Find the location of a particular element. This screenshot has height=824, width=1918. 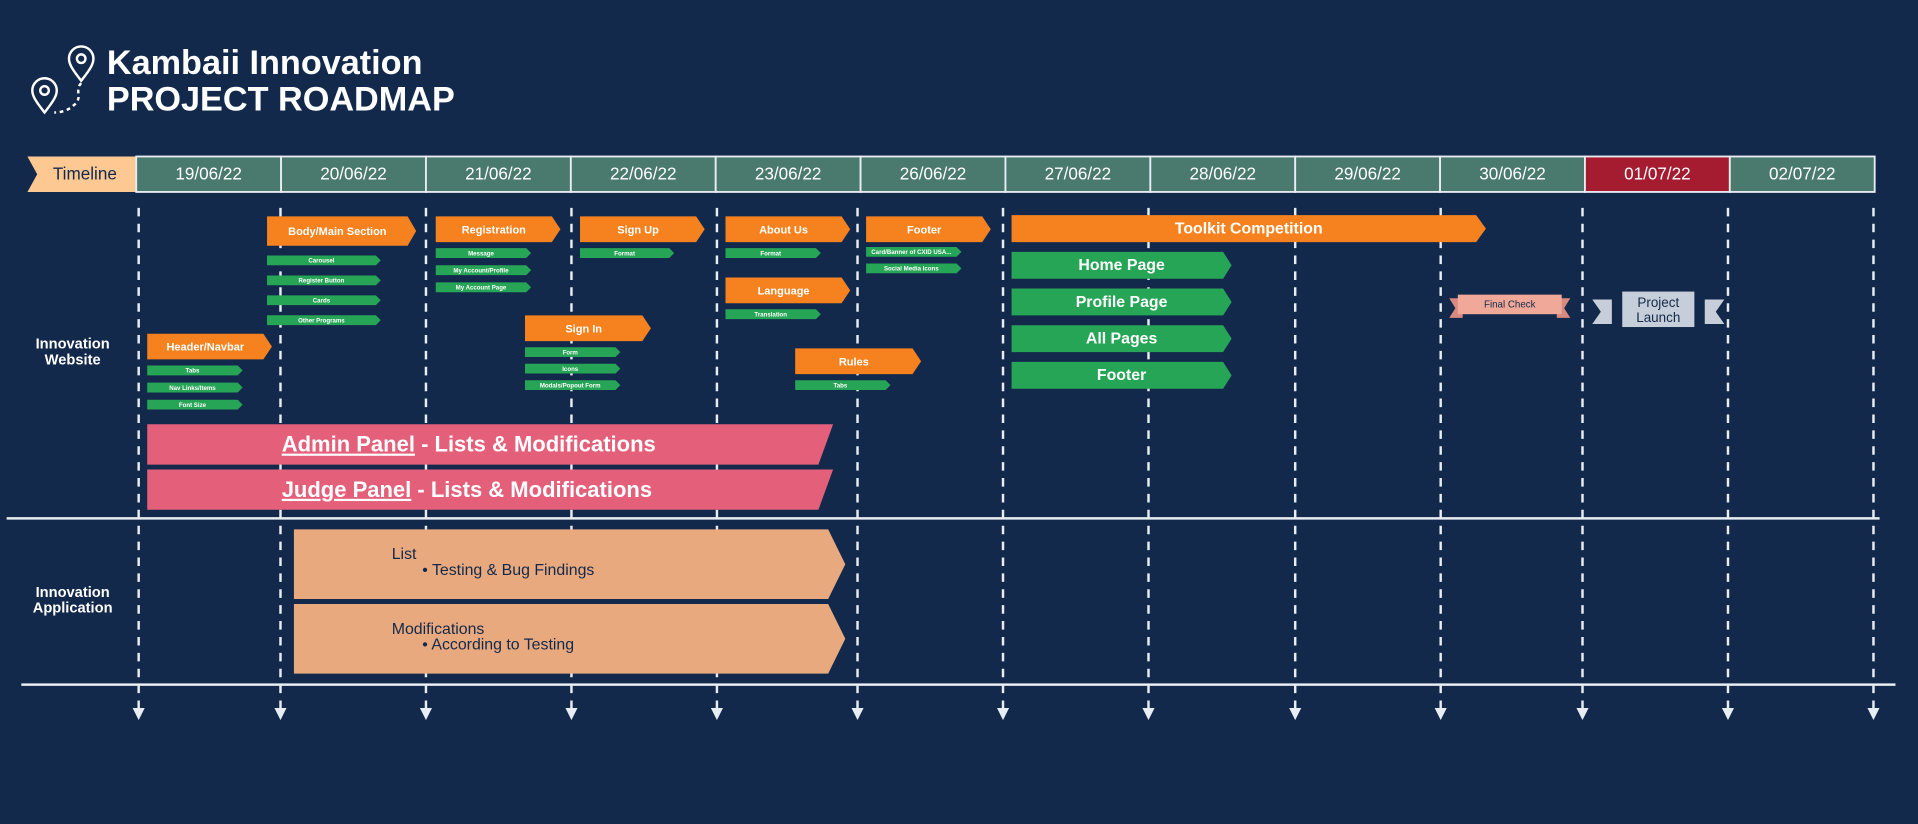

task-label: Language is located at coordinates (784, 291).